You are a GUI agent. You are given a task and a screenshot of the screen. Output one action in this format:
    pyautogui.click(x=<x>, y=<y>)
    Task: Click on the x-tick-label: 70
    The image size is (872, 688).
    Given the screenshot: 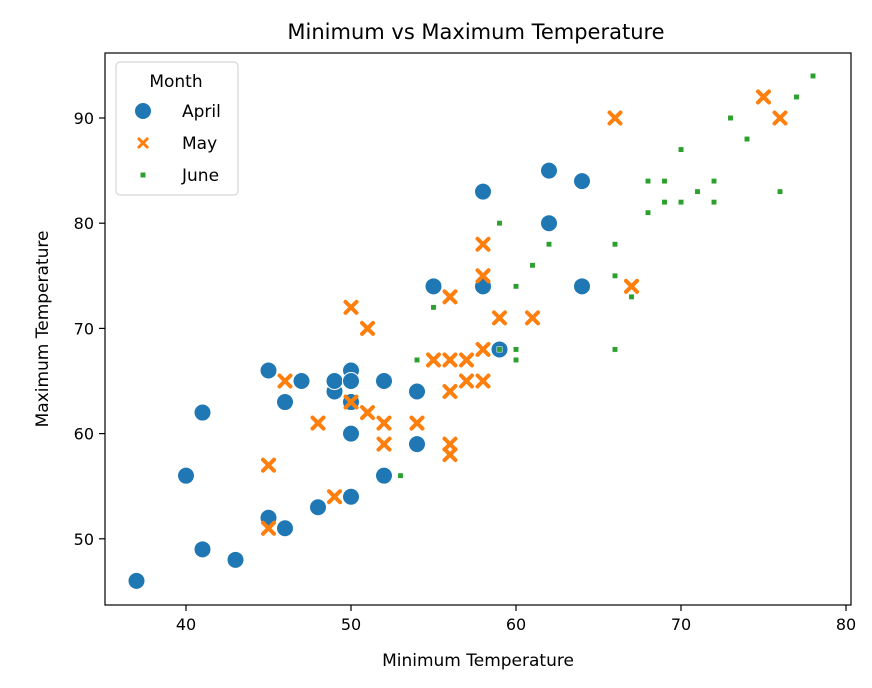 What is the action you would take?
    pyautogui.click(x=681, y=624)
    